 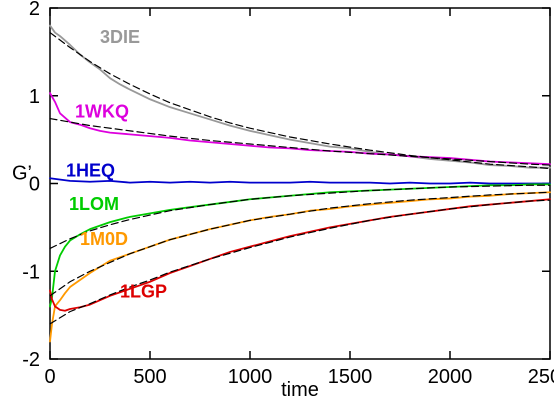 I want to click on series-label-1lgp: 1LGP, so click(x=143, y=292).